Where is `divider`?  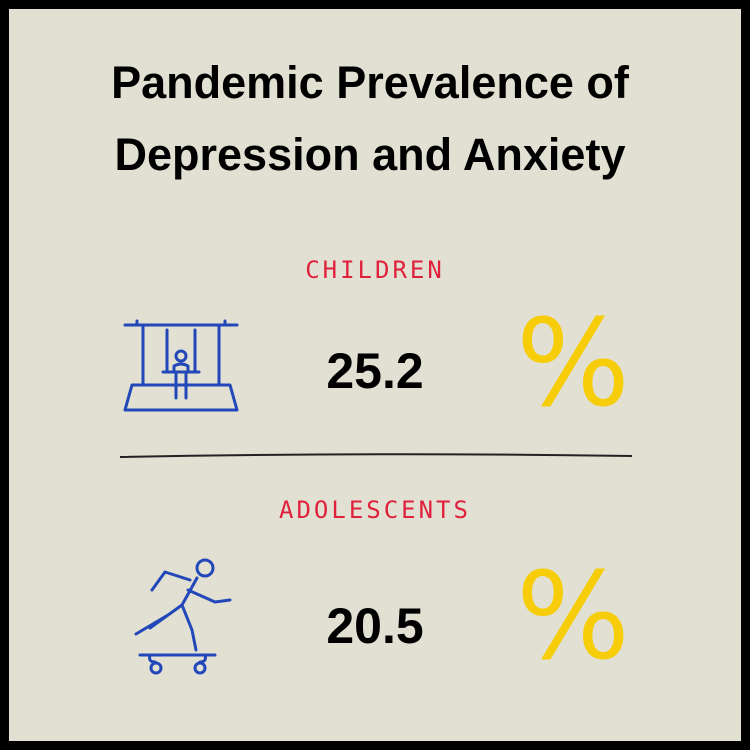 divider is located at coordinates (376, 455).